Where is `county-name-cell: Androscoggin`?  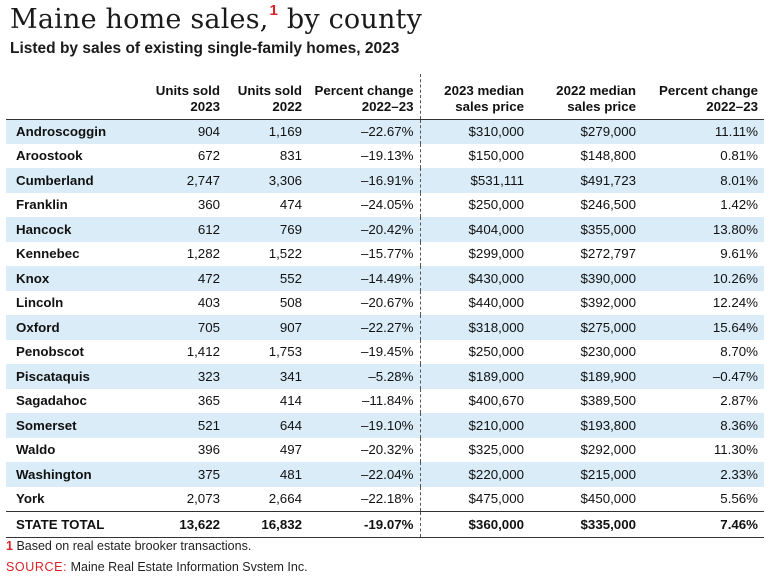
county-name-cell: Androscoggin is located at coordinates (71, 131).